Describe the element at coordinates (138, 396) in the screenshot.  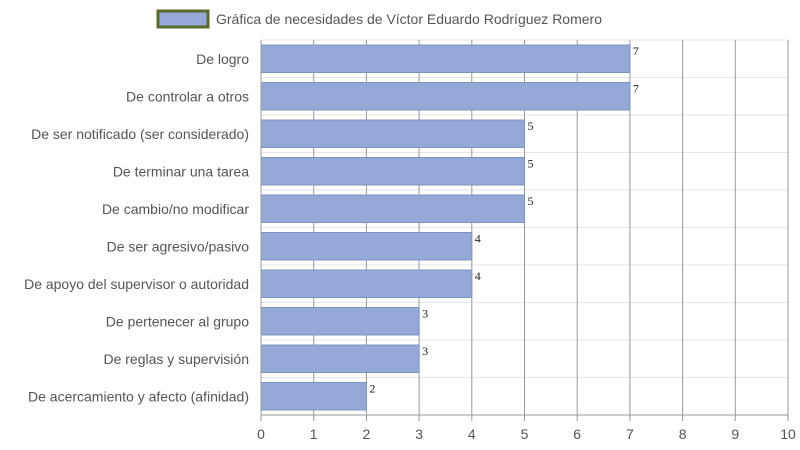
I see `category-label: De acercamiento y afecto (afinidad)` at that location.